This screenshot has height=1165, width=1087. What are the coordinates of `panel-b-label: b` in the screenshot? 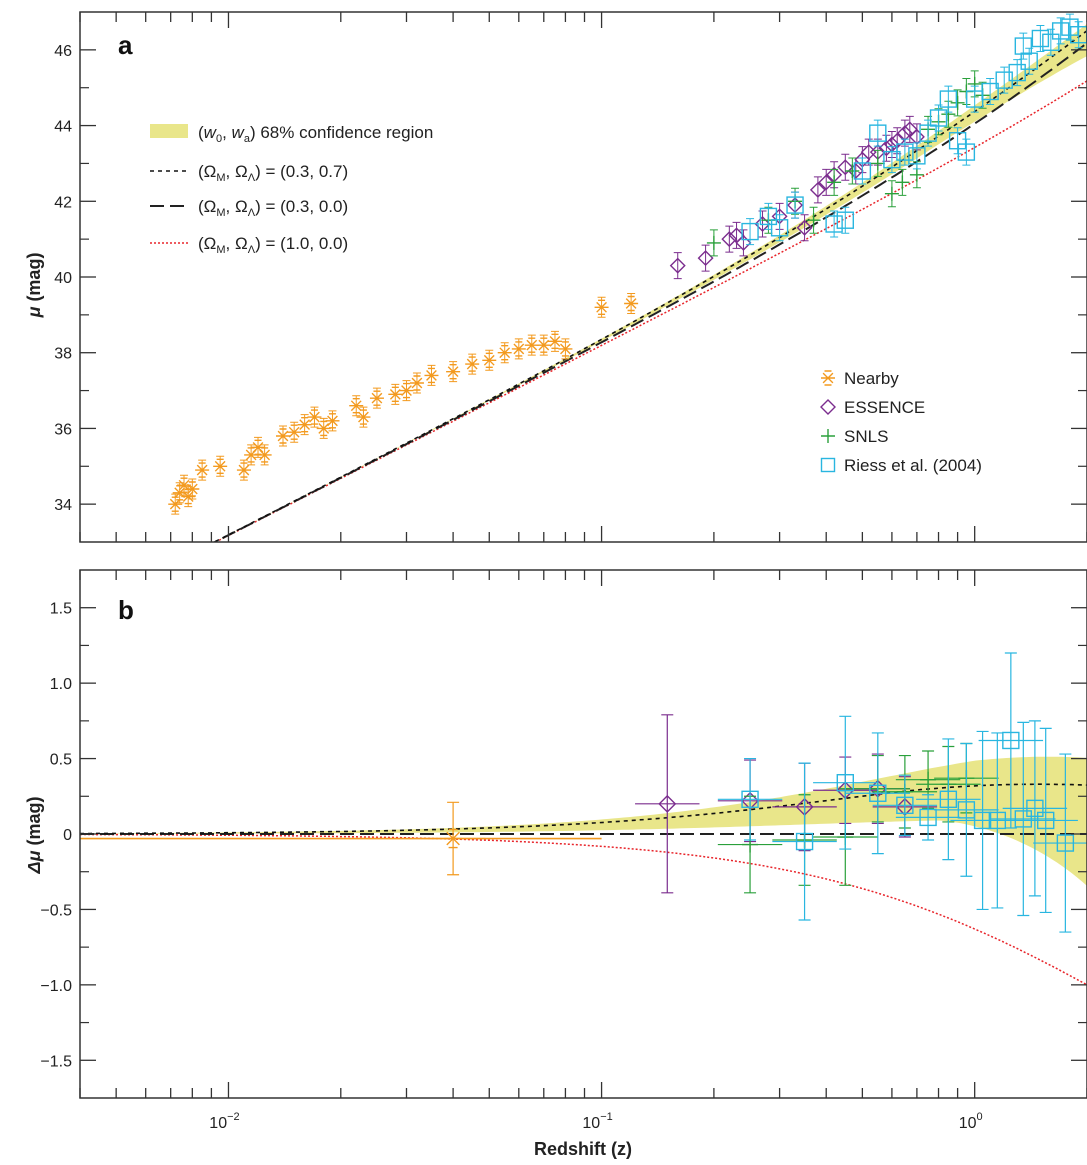 It's located at (126, 610).